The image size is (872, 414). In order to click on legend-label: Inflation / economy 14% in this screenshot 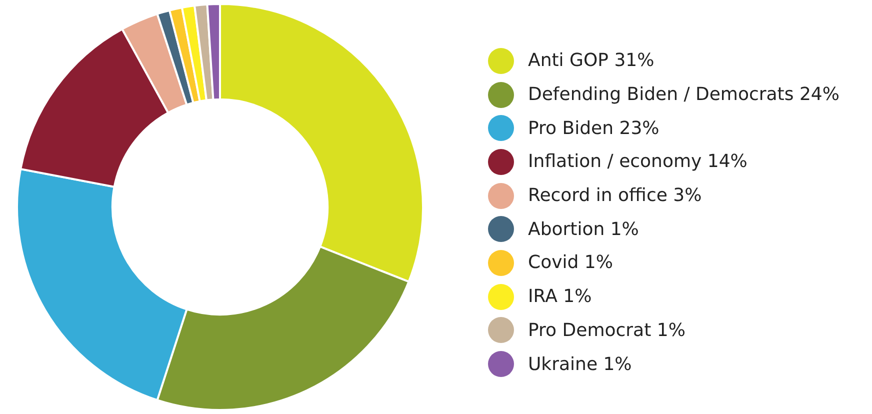, I will do `click(638, 161)`.